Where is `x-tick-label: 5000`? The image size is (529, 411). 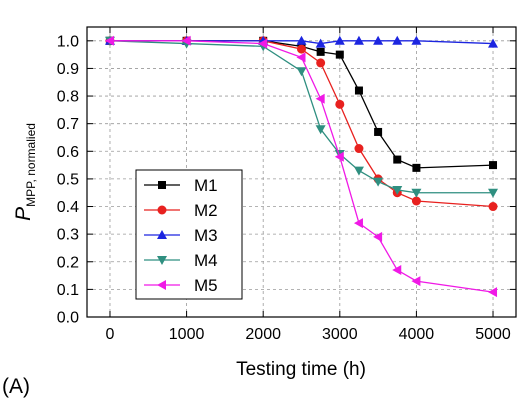
x-tick-label: 5000 is located at coordinates (493, 334).